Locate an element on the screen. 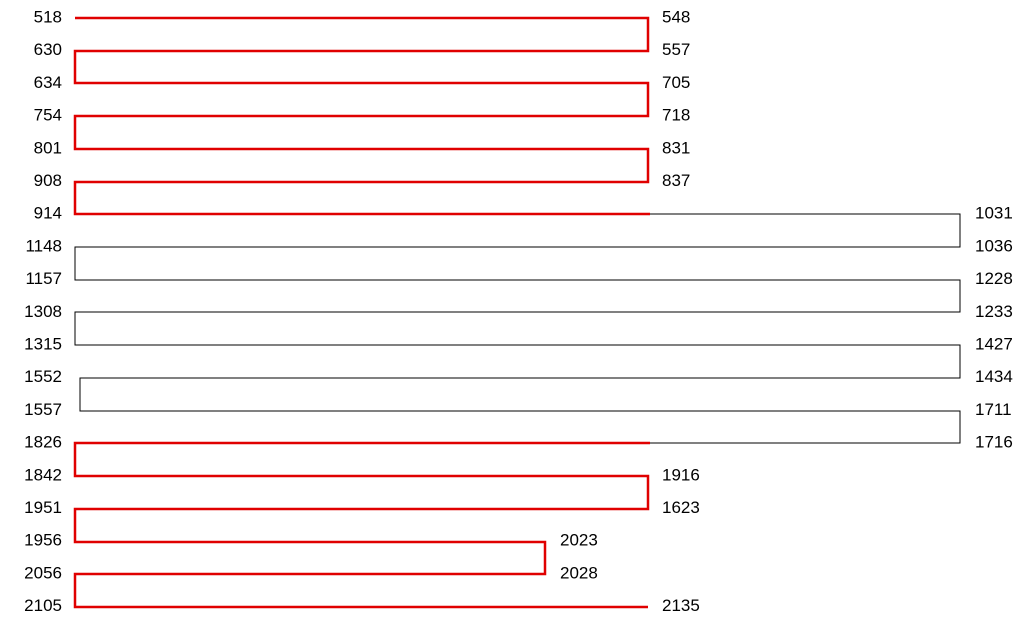 The image size is (1036, 617). right-label: 831 is located at coordinates (676, 147).